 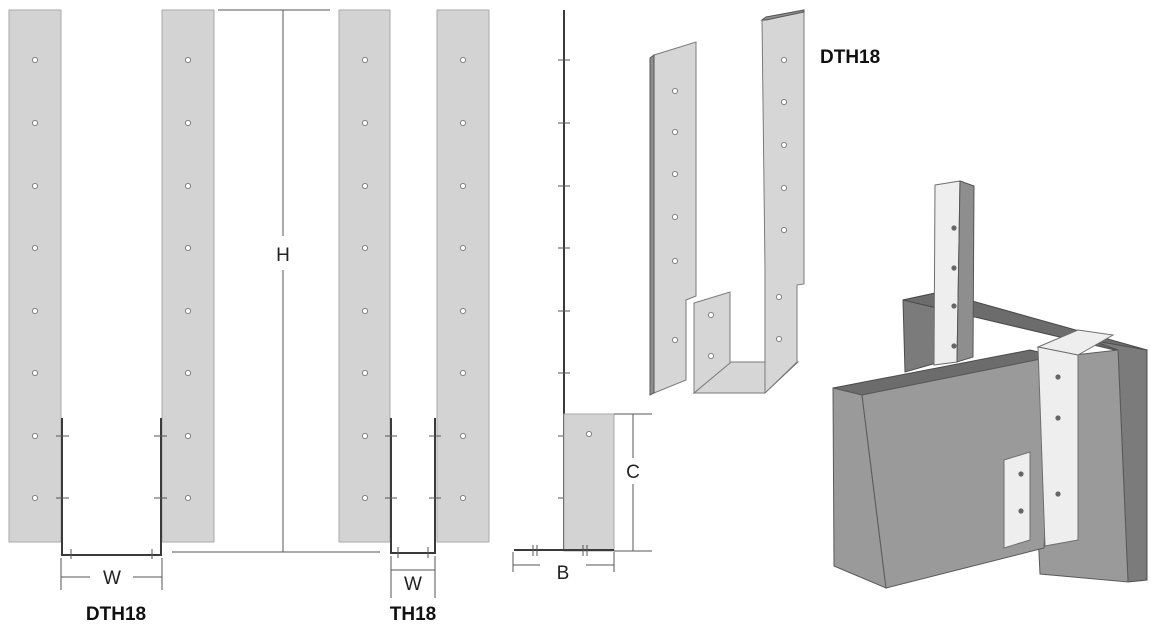 What do you see at coordinates (850, 57) in the screenshot?
I see `iso-caption: DTH18` at bounding box center [850, 57].